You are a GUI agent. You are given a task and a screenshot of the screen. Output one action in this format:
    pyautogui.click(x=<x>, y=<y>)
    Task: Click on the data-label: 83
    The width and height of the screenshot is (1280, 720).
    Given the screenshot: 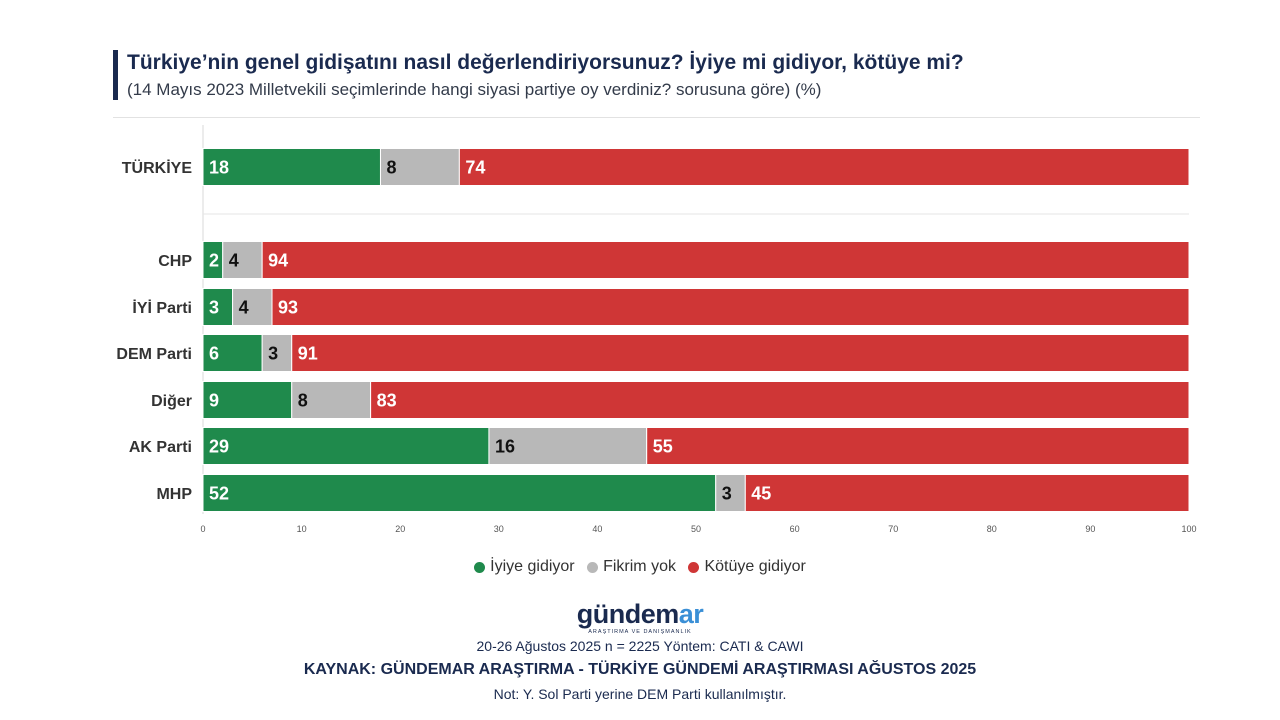 What is the action you would take?
    pyautogui.click(x=387, y=401)
    